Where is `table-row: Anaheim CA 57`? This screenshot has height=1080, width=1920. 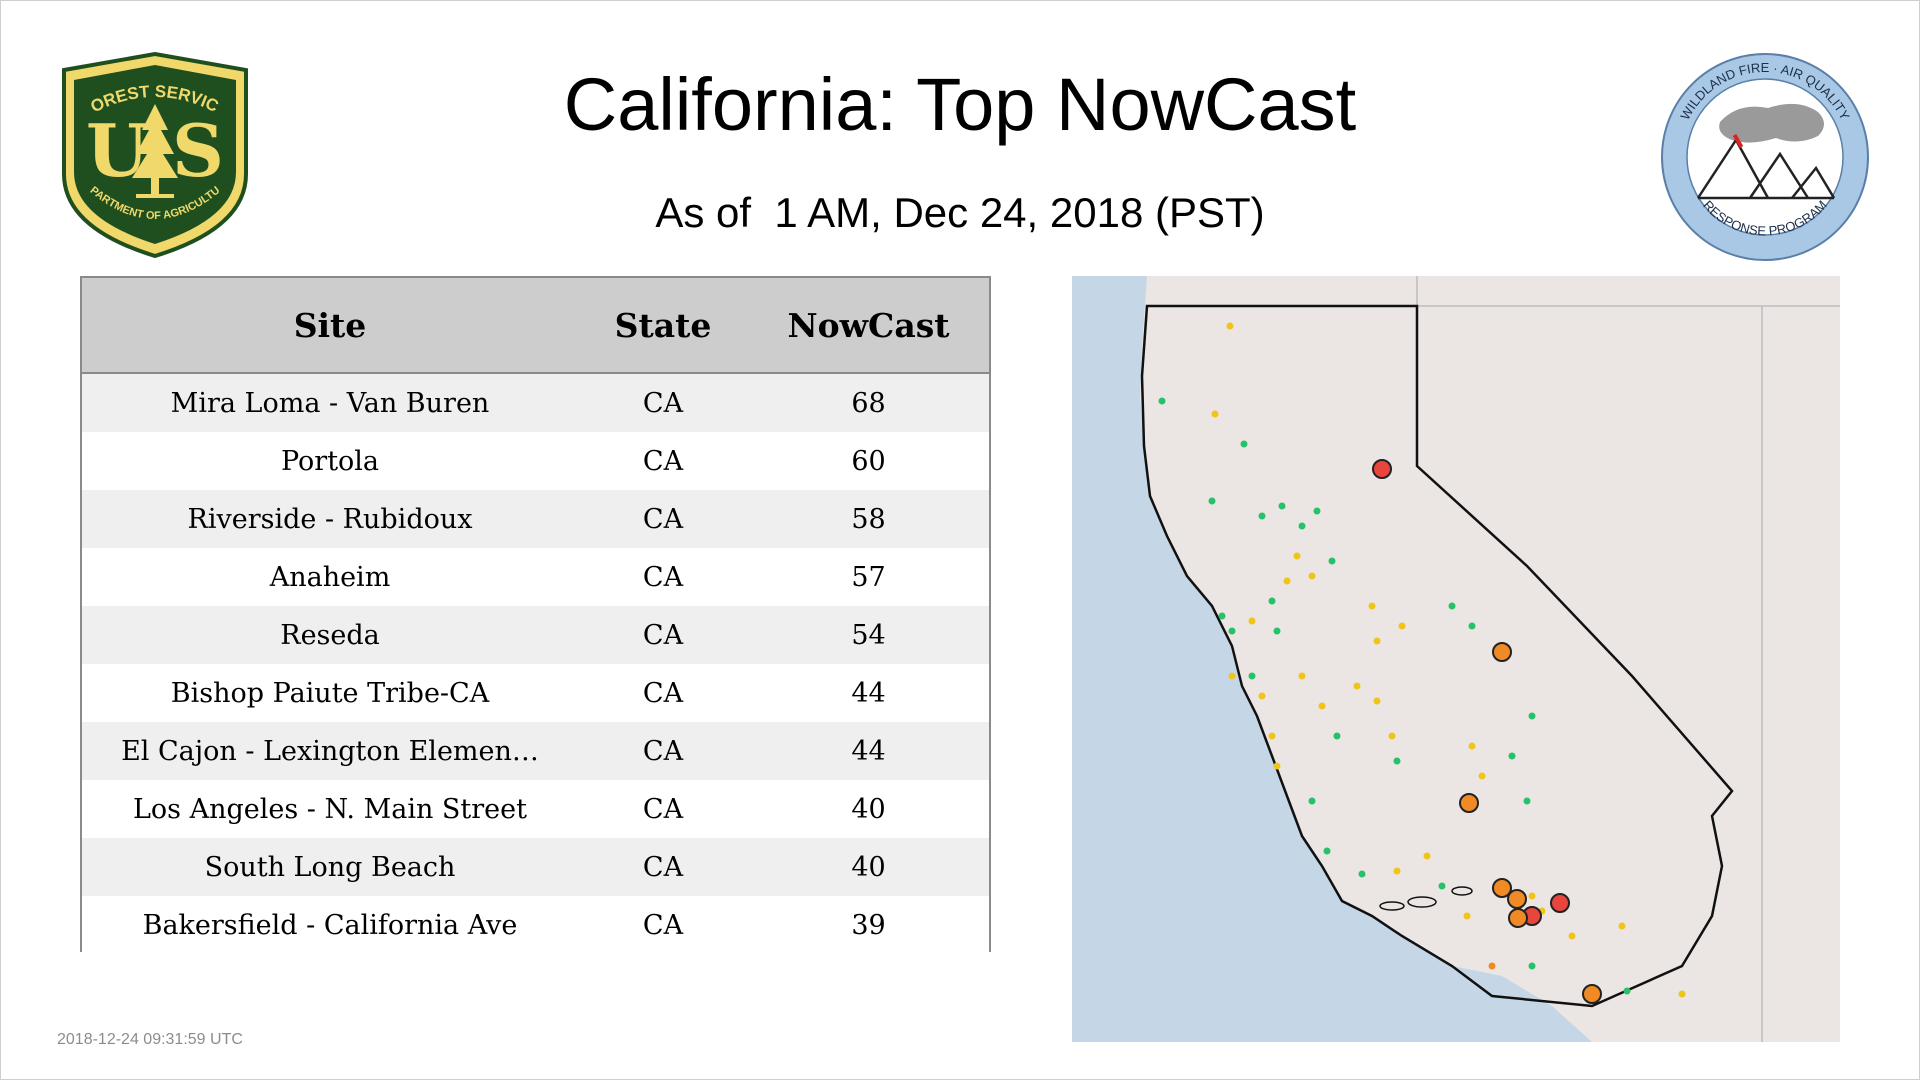 table-row: Anaheim CA 57 is located at coordinates (535, 577).